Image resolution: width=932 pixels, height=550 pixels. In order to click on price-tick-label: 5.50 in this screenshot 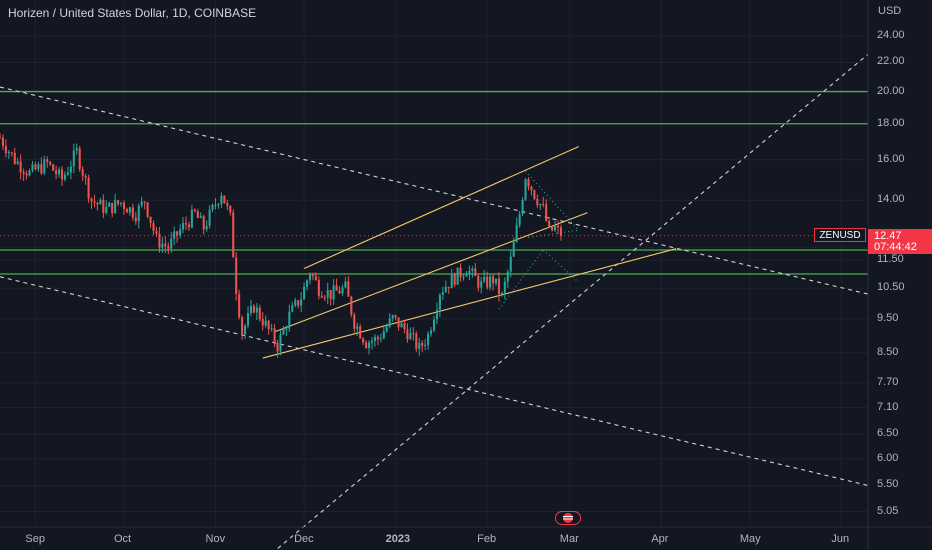, I will do `click(888, 484)`.